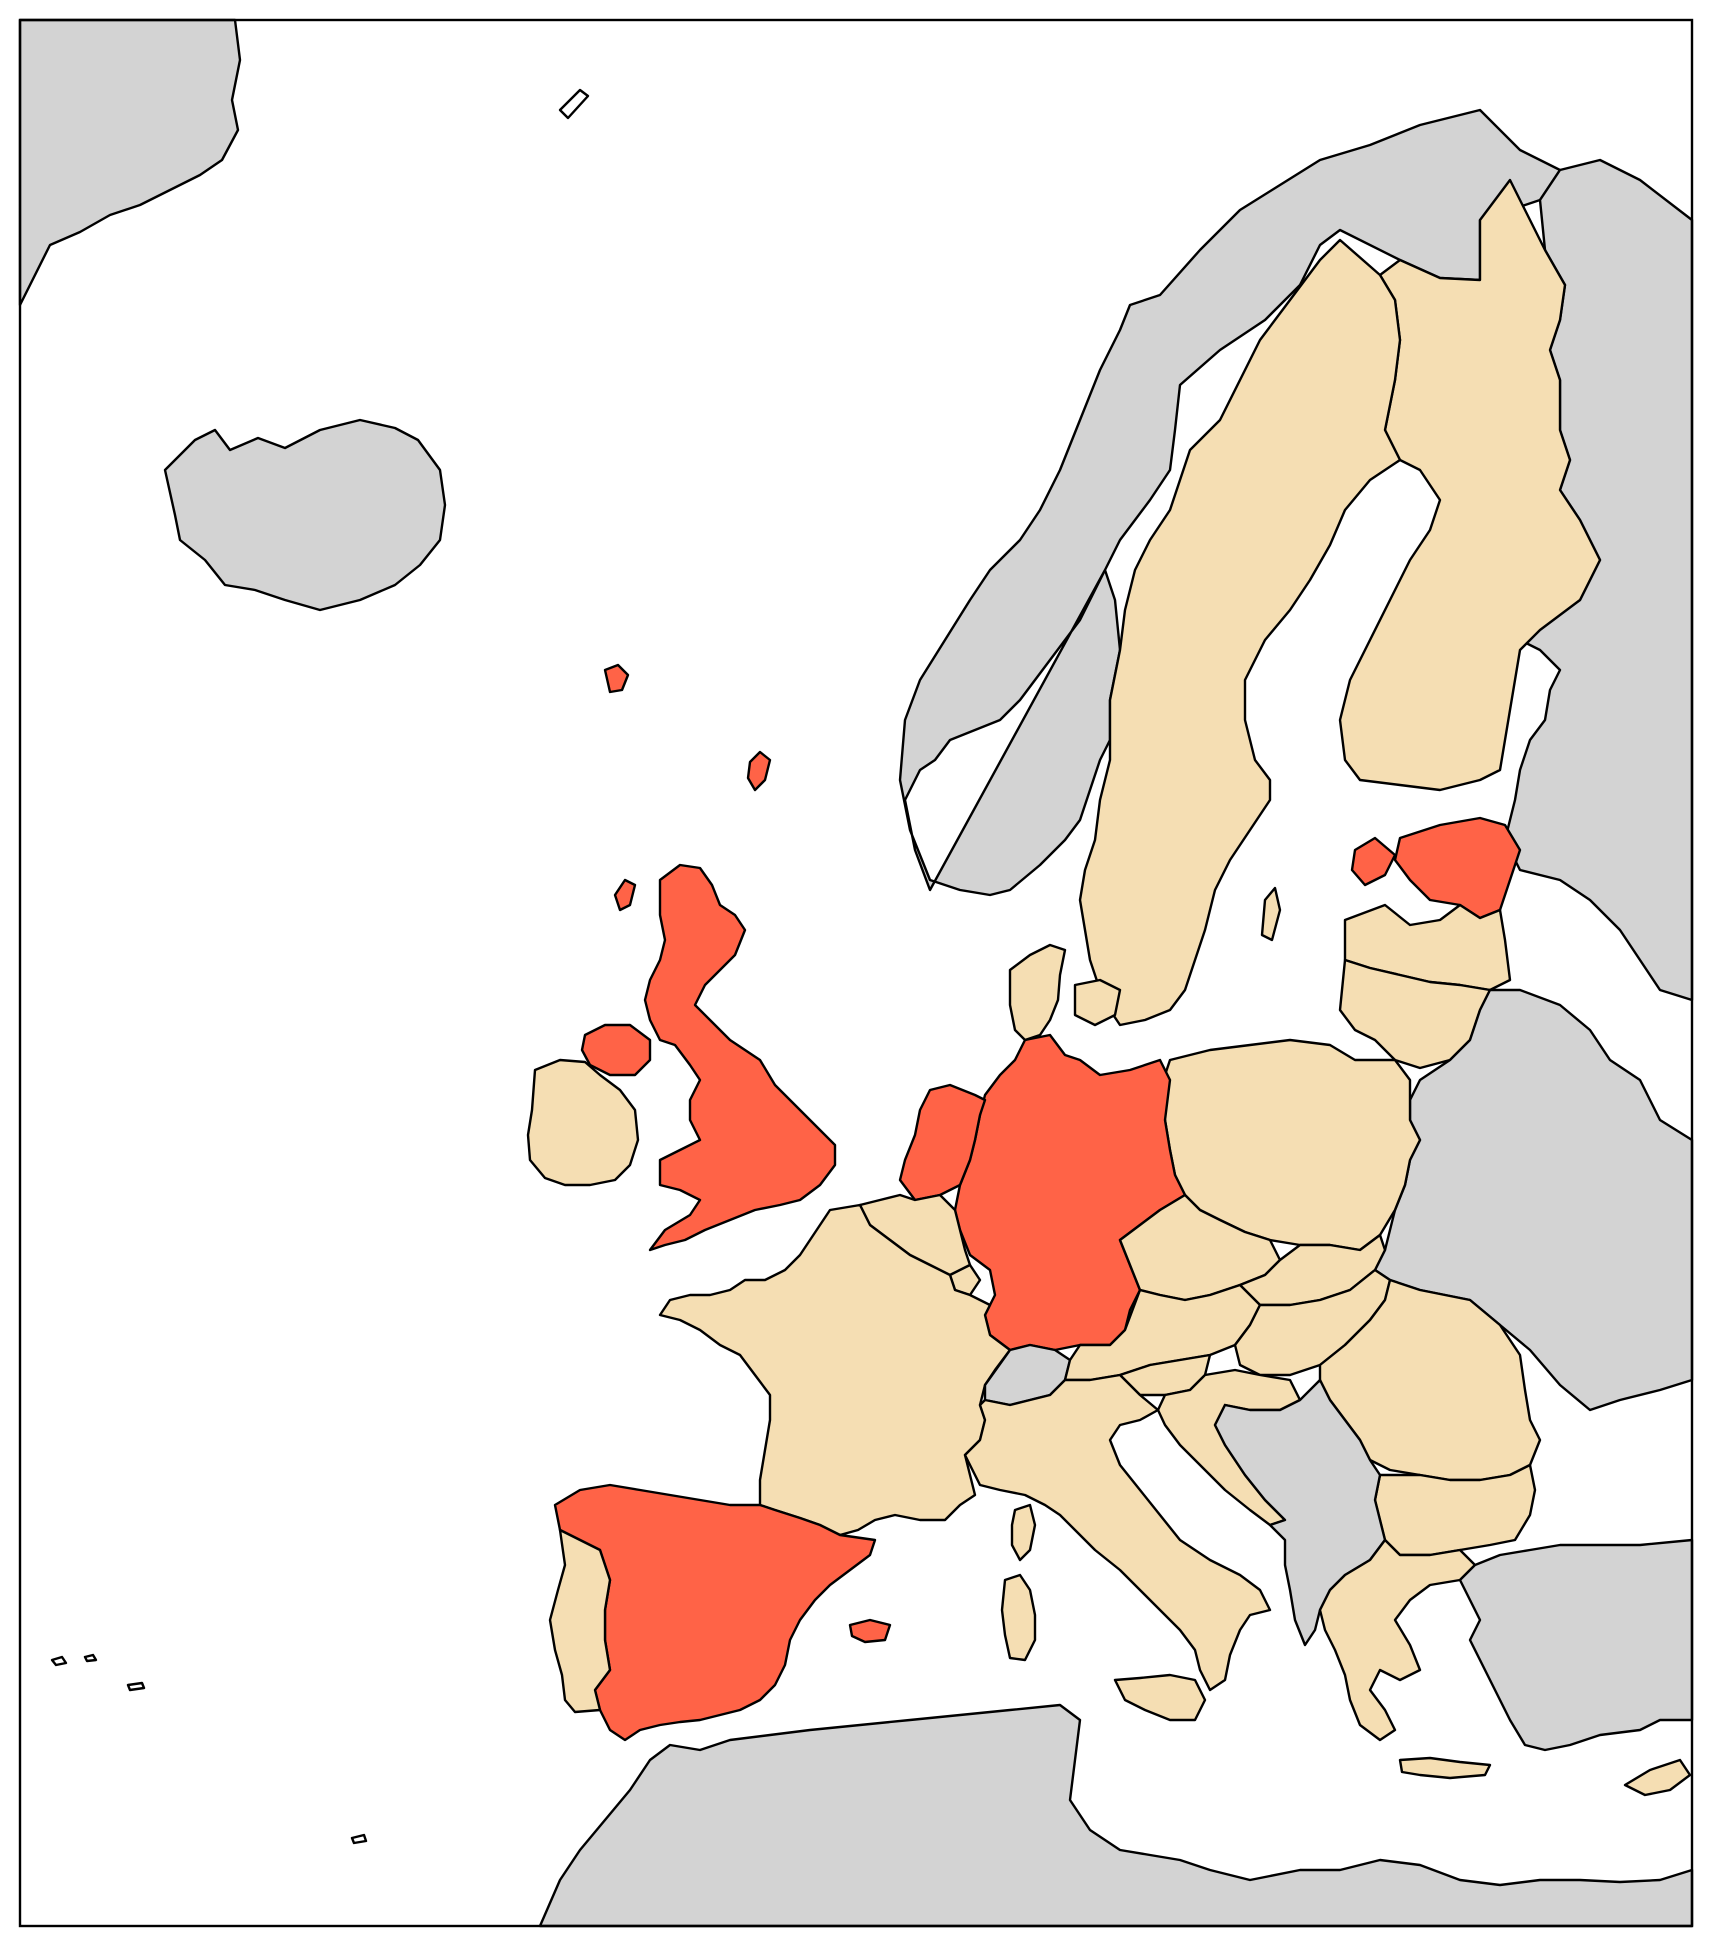  What do you see at coordinates (1445, 1768) in the screenshot?
I see `region-crete` at bounding box center [1445, 1768].